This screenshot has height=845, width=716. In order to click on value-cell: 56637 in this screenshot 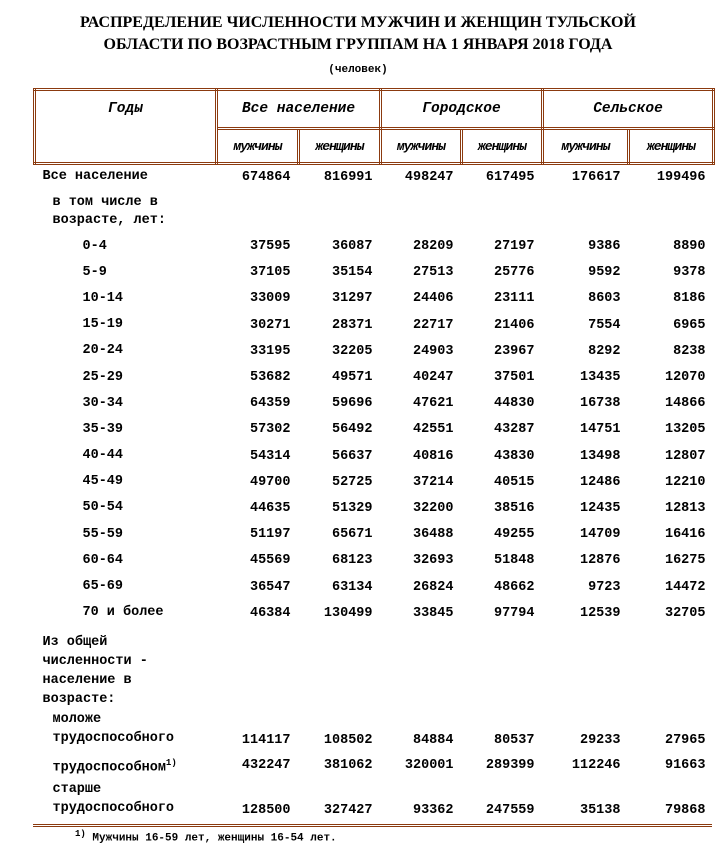, I will do `click(352, 456)`.